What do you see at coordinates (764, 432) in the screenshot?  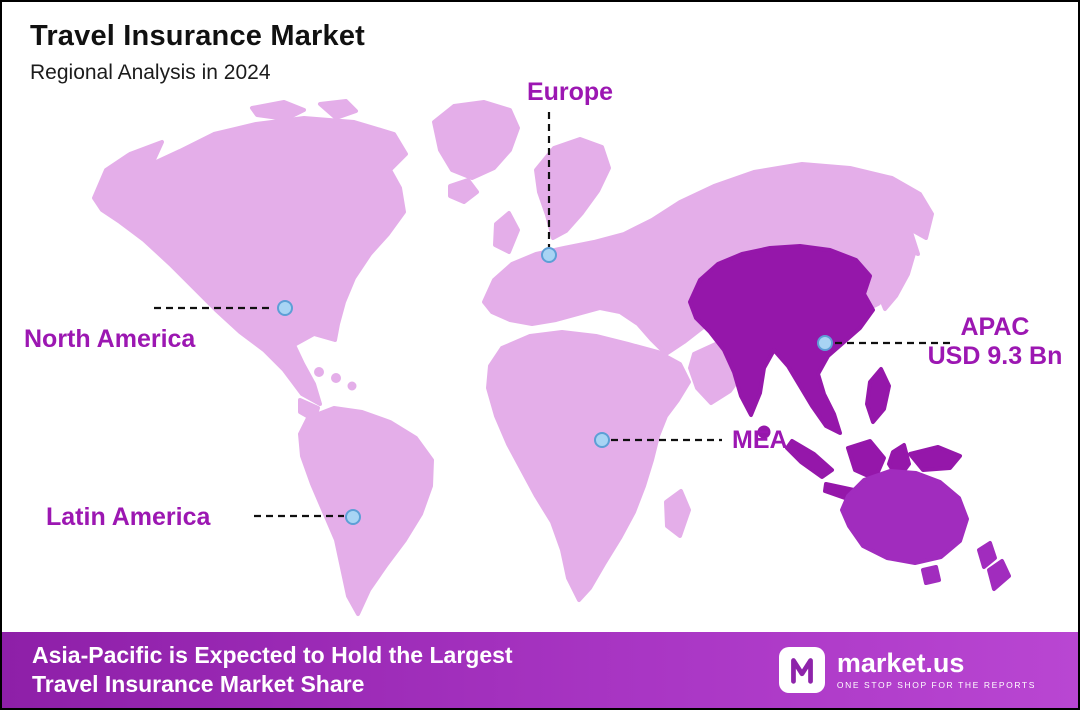 I see `island-sri-lanka` at bounding box center [764, 432].